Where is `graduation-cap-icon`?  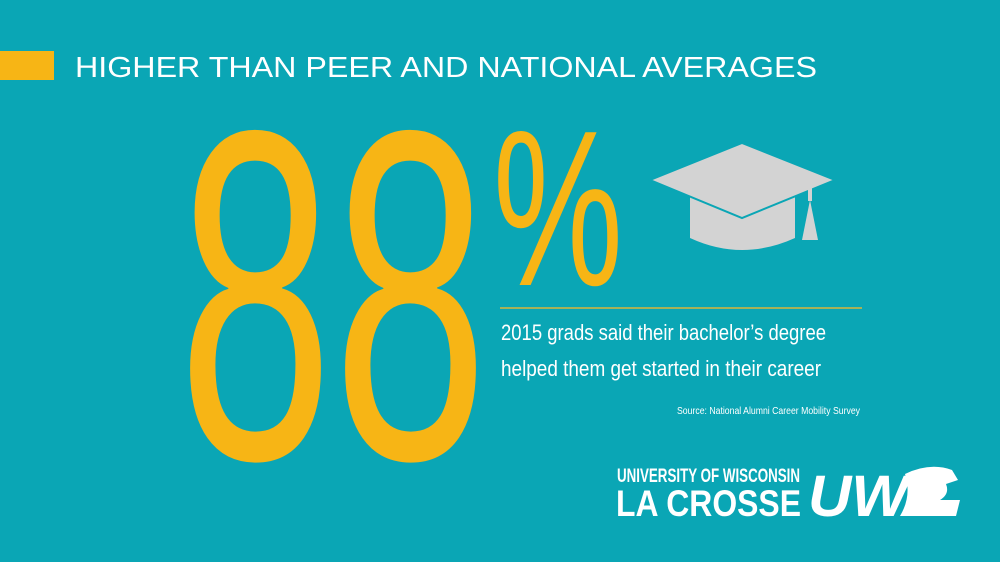
graduation-cap-icon is located at coordinates (742, 195).